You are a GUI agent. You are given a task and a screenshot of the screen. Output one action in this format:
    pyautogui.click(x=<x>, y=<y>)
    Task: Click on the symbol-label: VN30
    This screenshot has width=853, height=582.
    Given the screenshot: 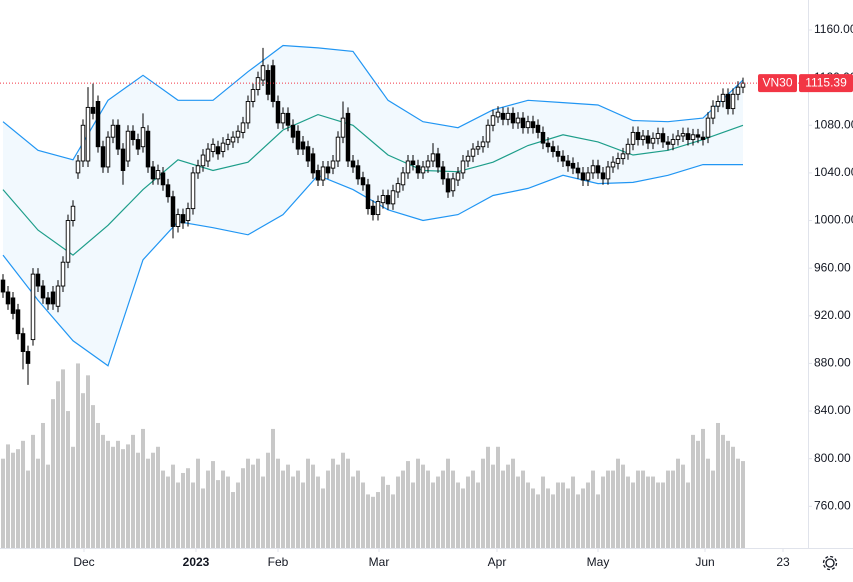 What is the action you would take?
    pyautogui.click(x=777, y=82)
    